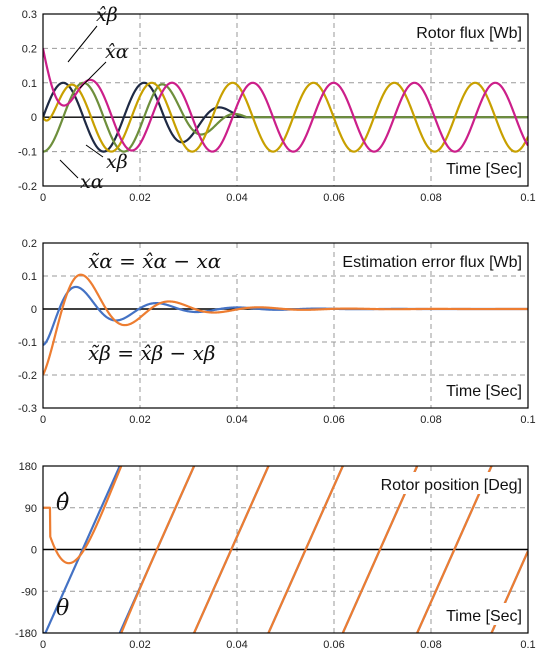  I want to click on series-line-x-hat-beta, so click(285, 100).